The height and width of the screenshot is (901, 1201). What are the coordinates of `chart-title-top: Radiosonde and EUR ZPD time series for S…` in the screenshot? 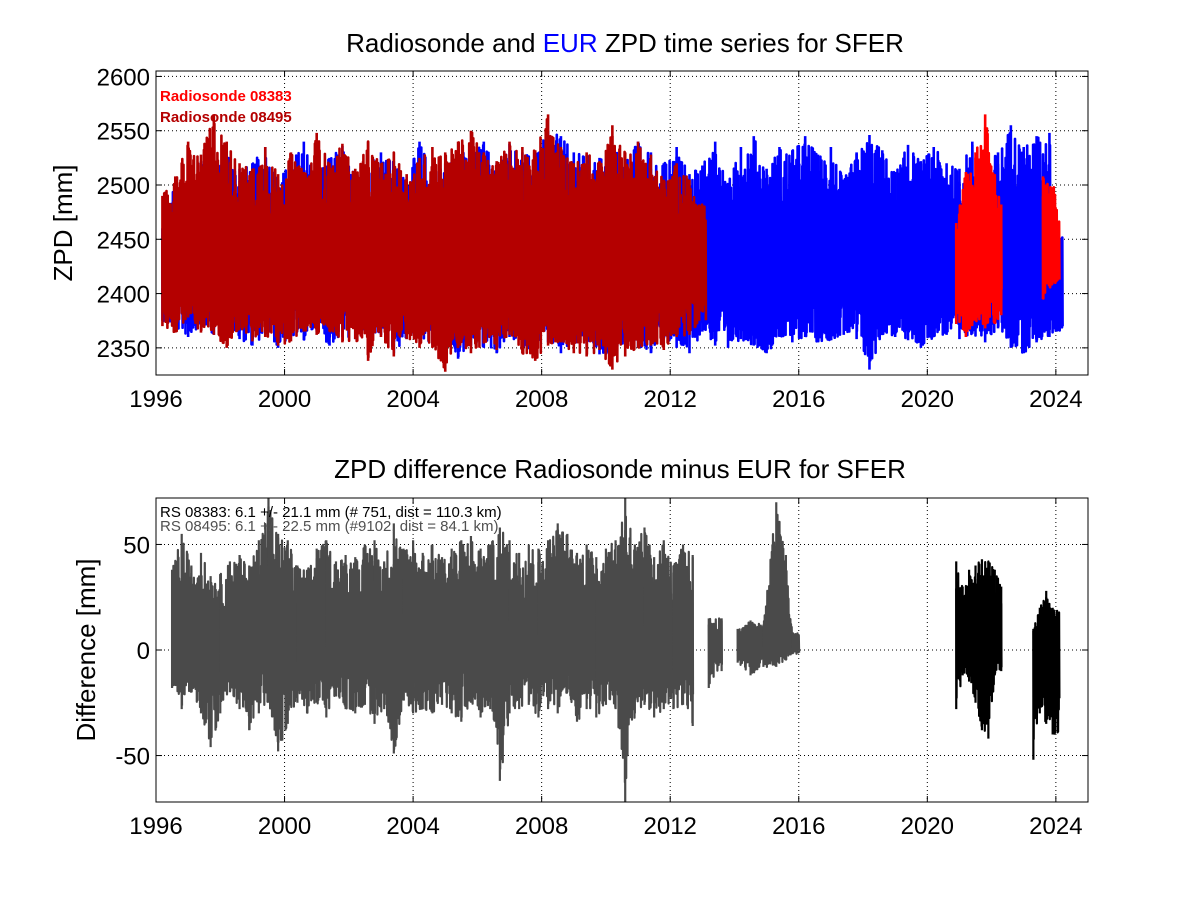 It's located at (625, 43).